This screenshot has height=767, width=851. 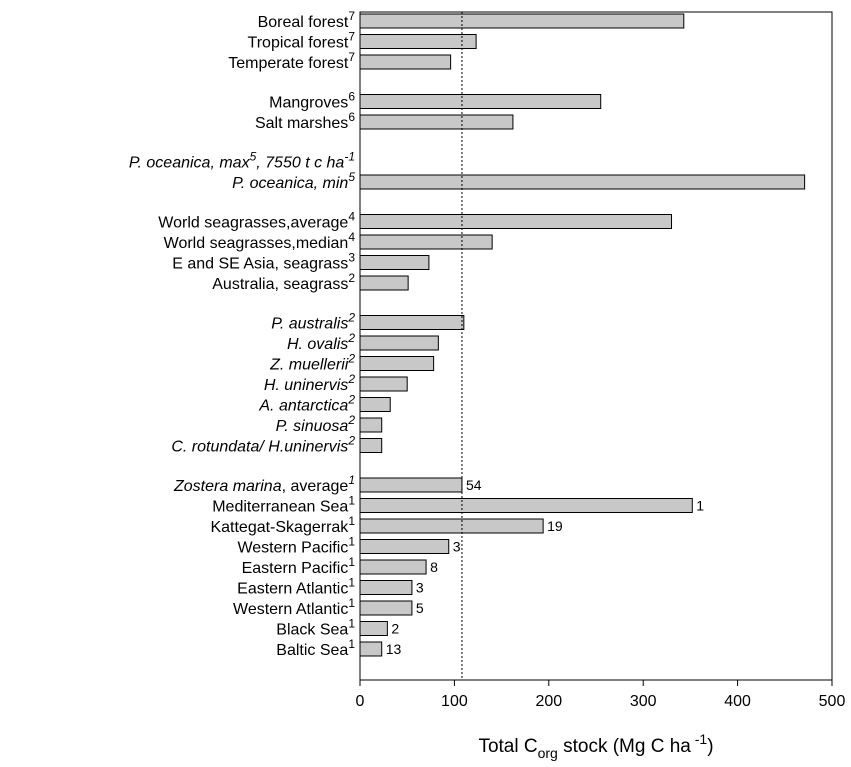 I want to click on bar-count-label: 1, so click(x=700, y=506).